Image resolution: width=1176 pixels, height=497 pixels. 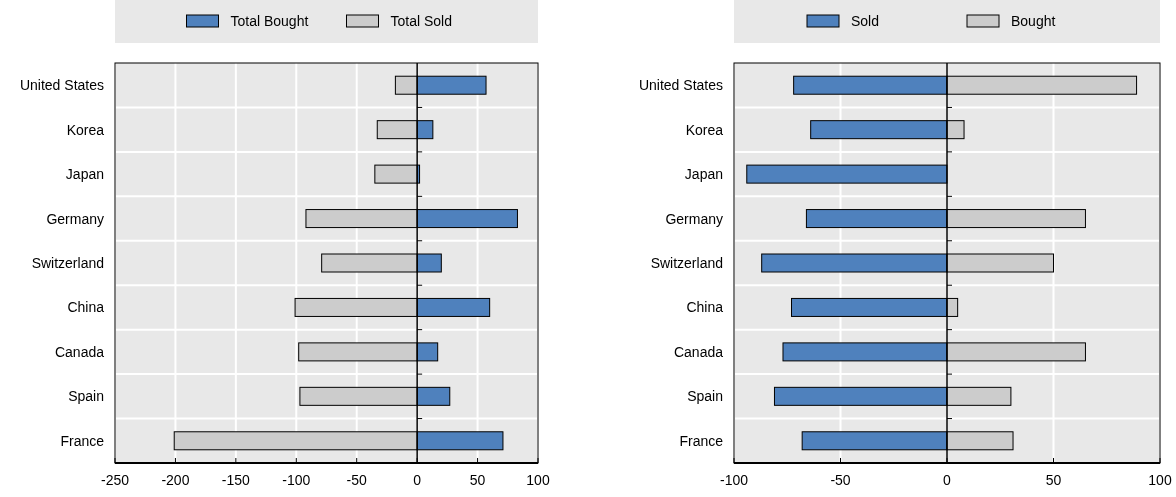 What do you see at coordinates (421, 21) in the screenshot?
I see `legend-label: Total Sold` at bounding box center [421, 21].